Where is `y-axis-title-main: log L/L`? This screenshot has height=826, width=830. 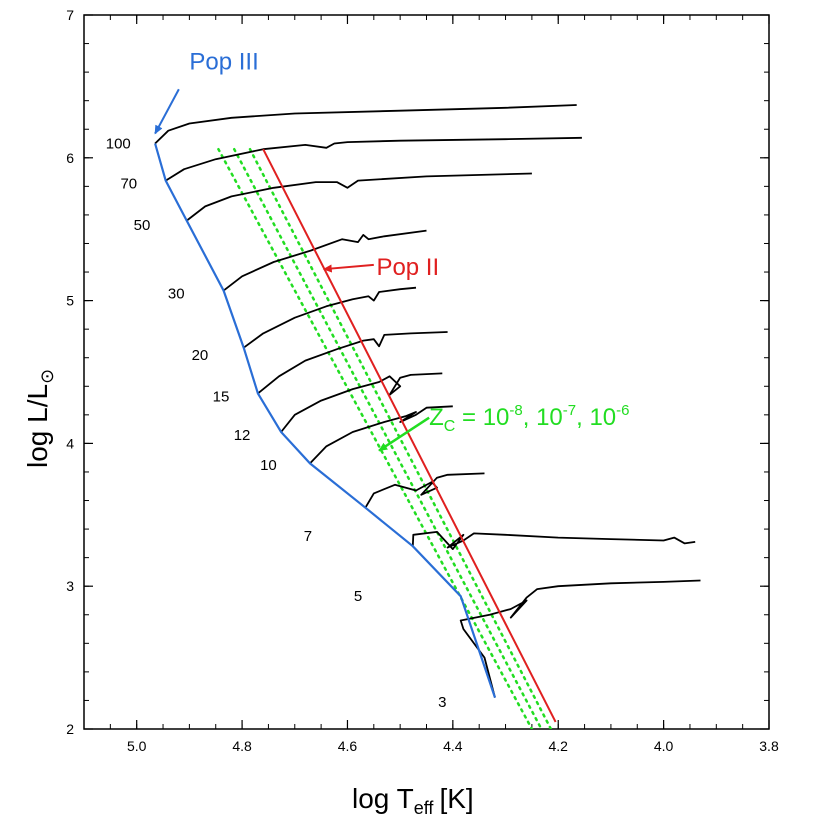
y-axis-title-main: log L/L is located at coordinates (37, 426).